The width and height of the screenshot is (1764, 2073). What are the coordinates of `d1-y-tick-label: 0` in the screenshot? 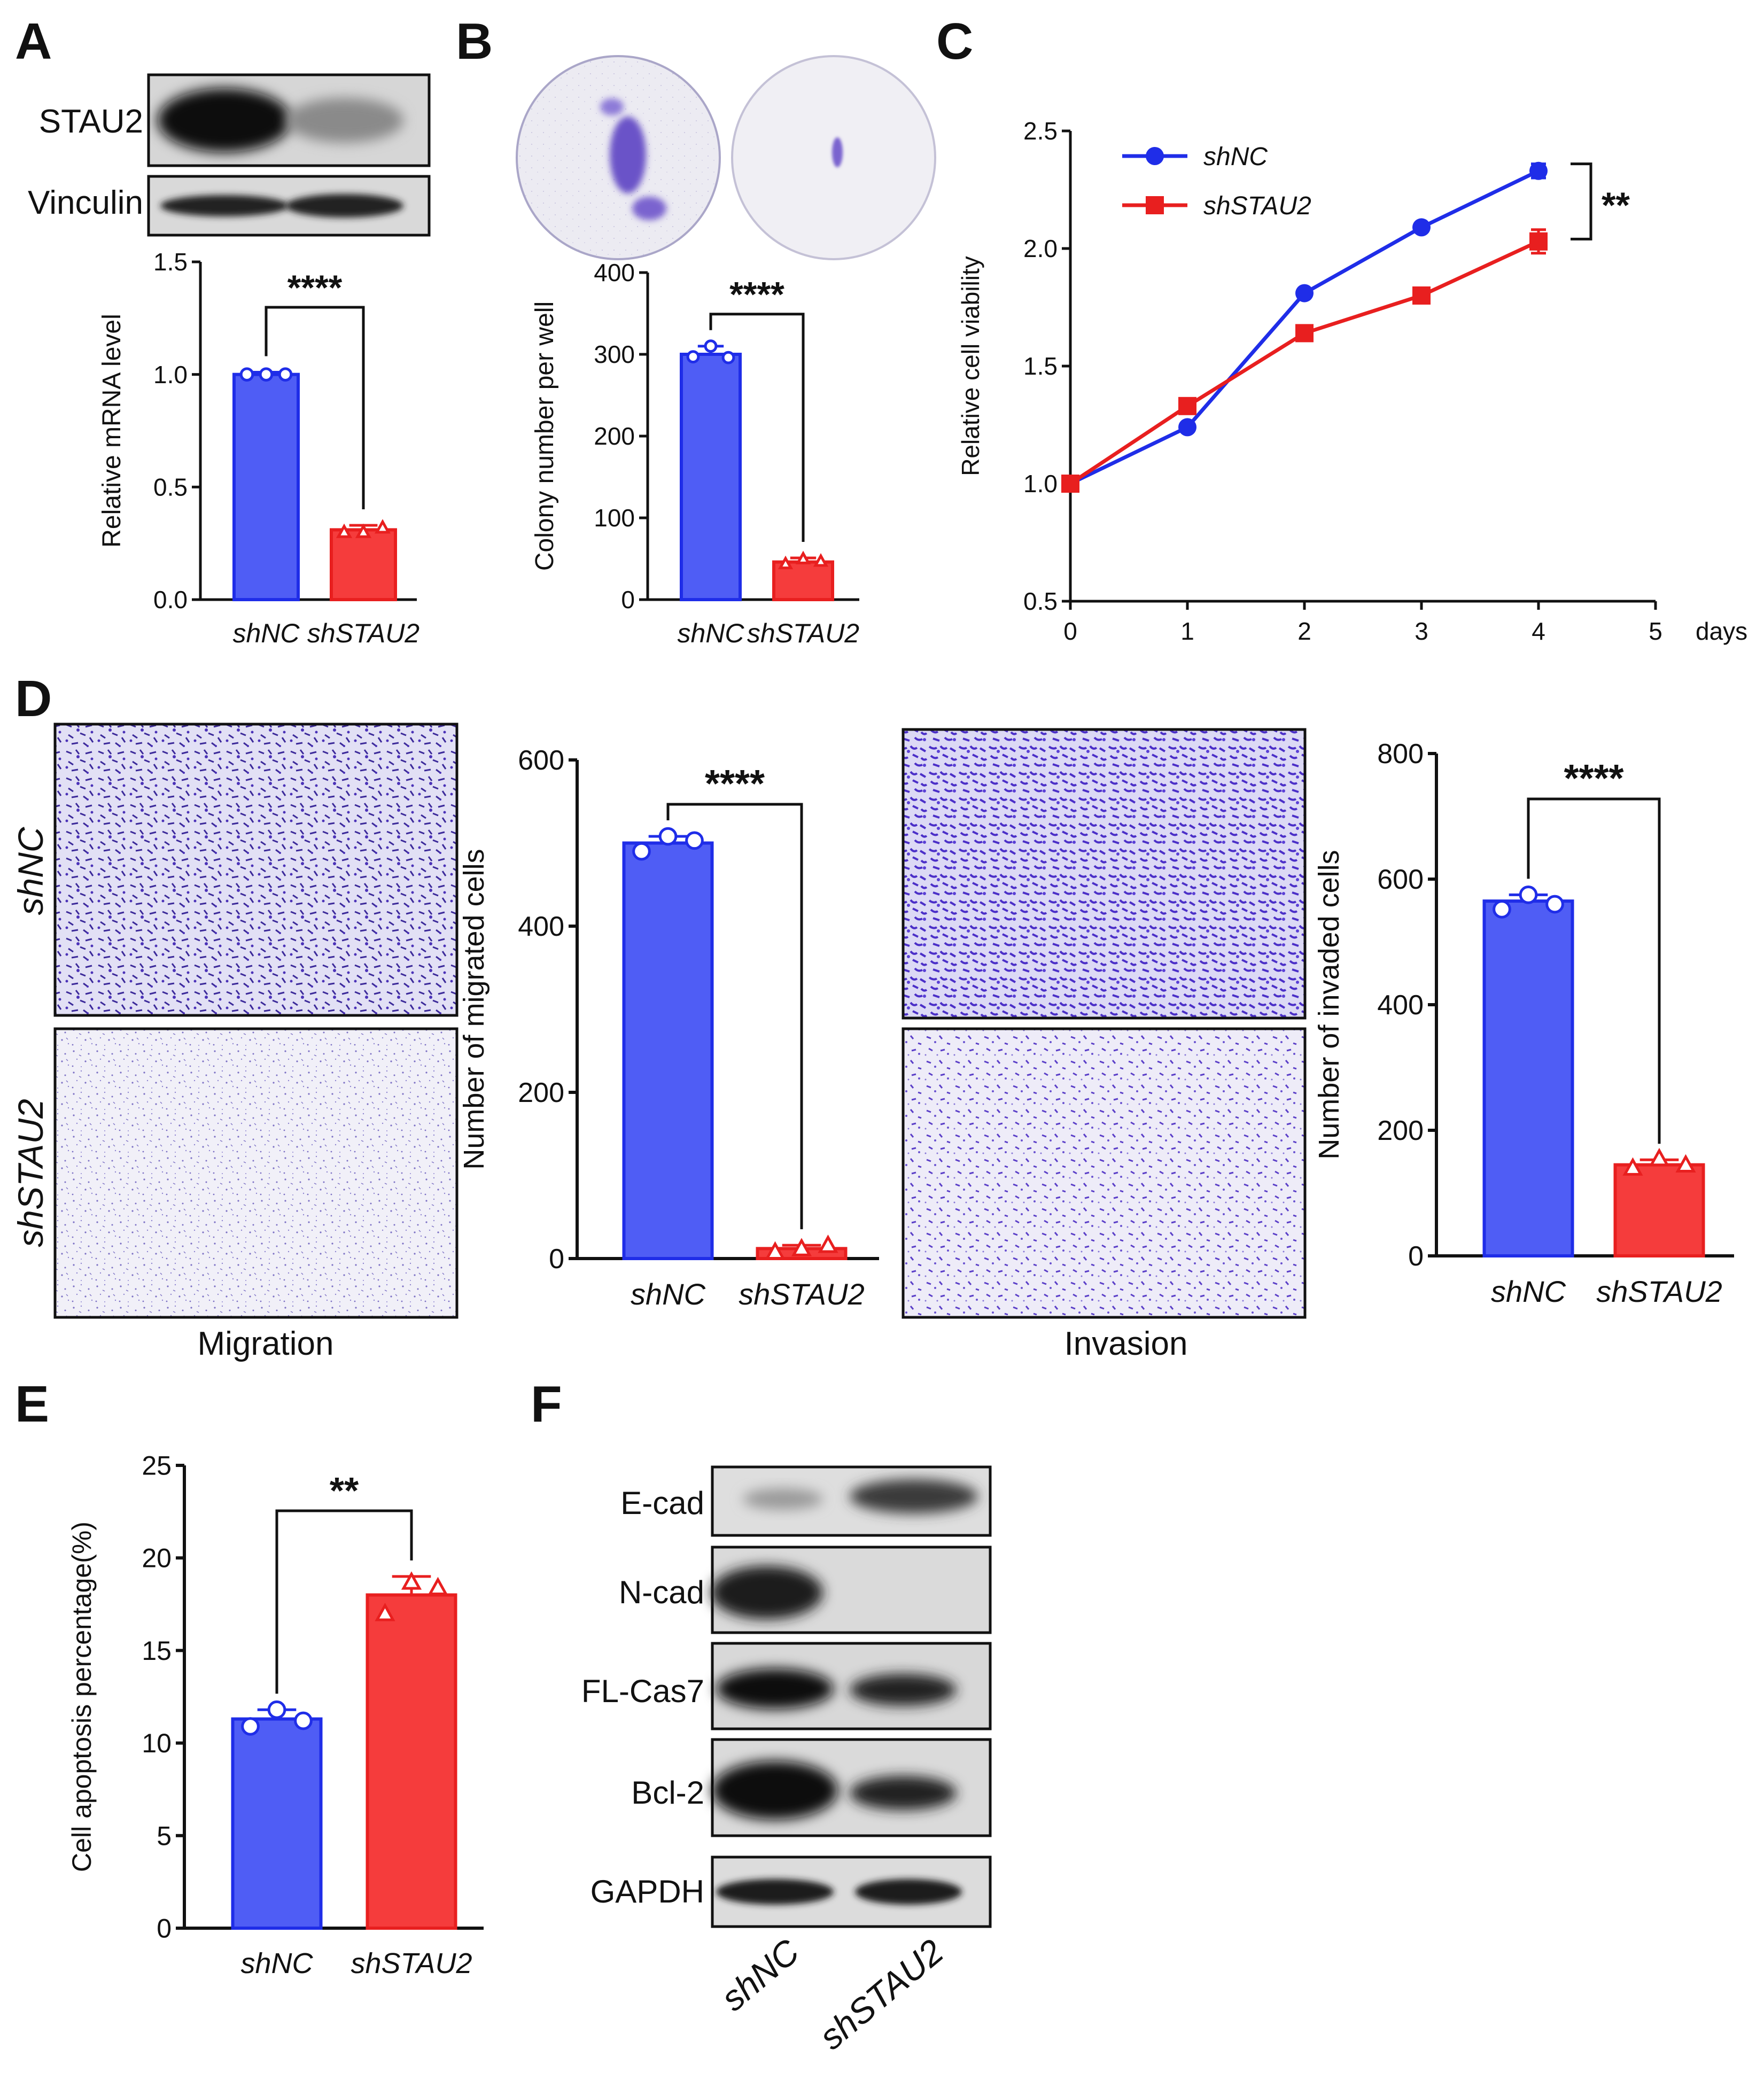 It's located at (556, 1259).